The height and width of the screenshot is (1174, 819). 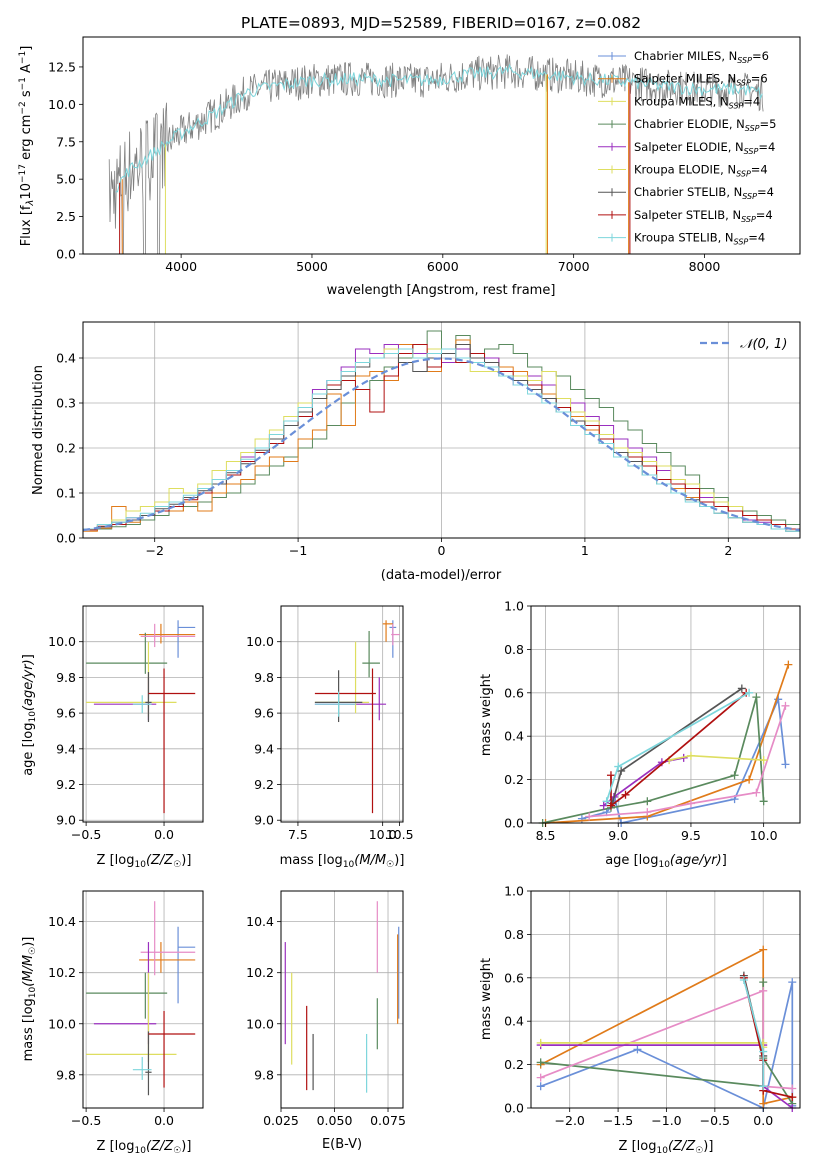 What do you see at coordinates (66, 403) in the screenshot?
I see `y-tick-label: 0.3` at bounding box center [66, 403].